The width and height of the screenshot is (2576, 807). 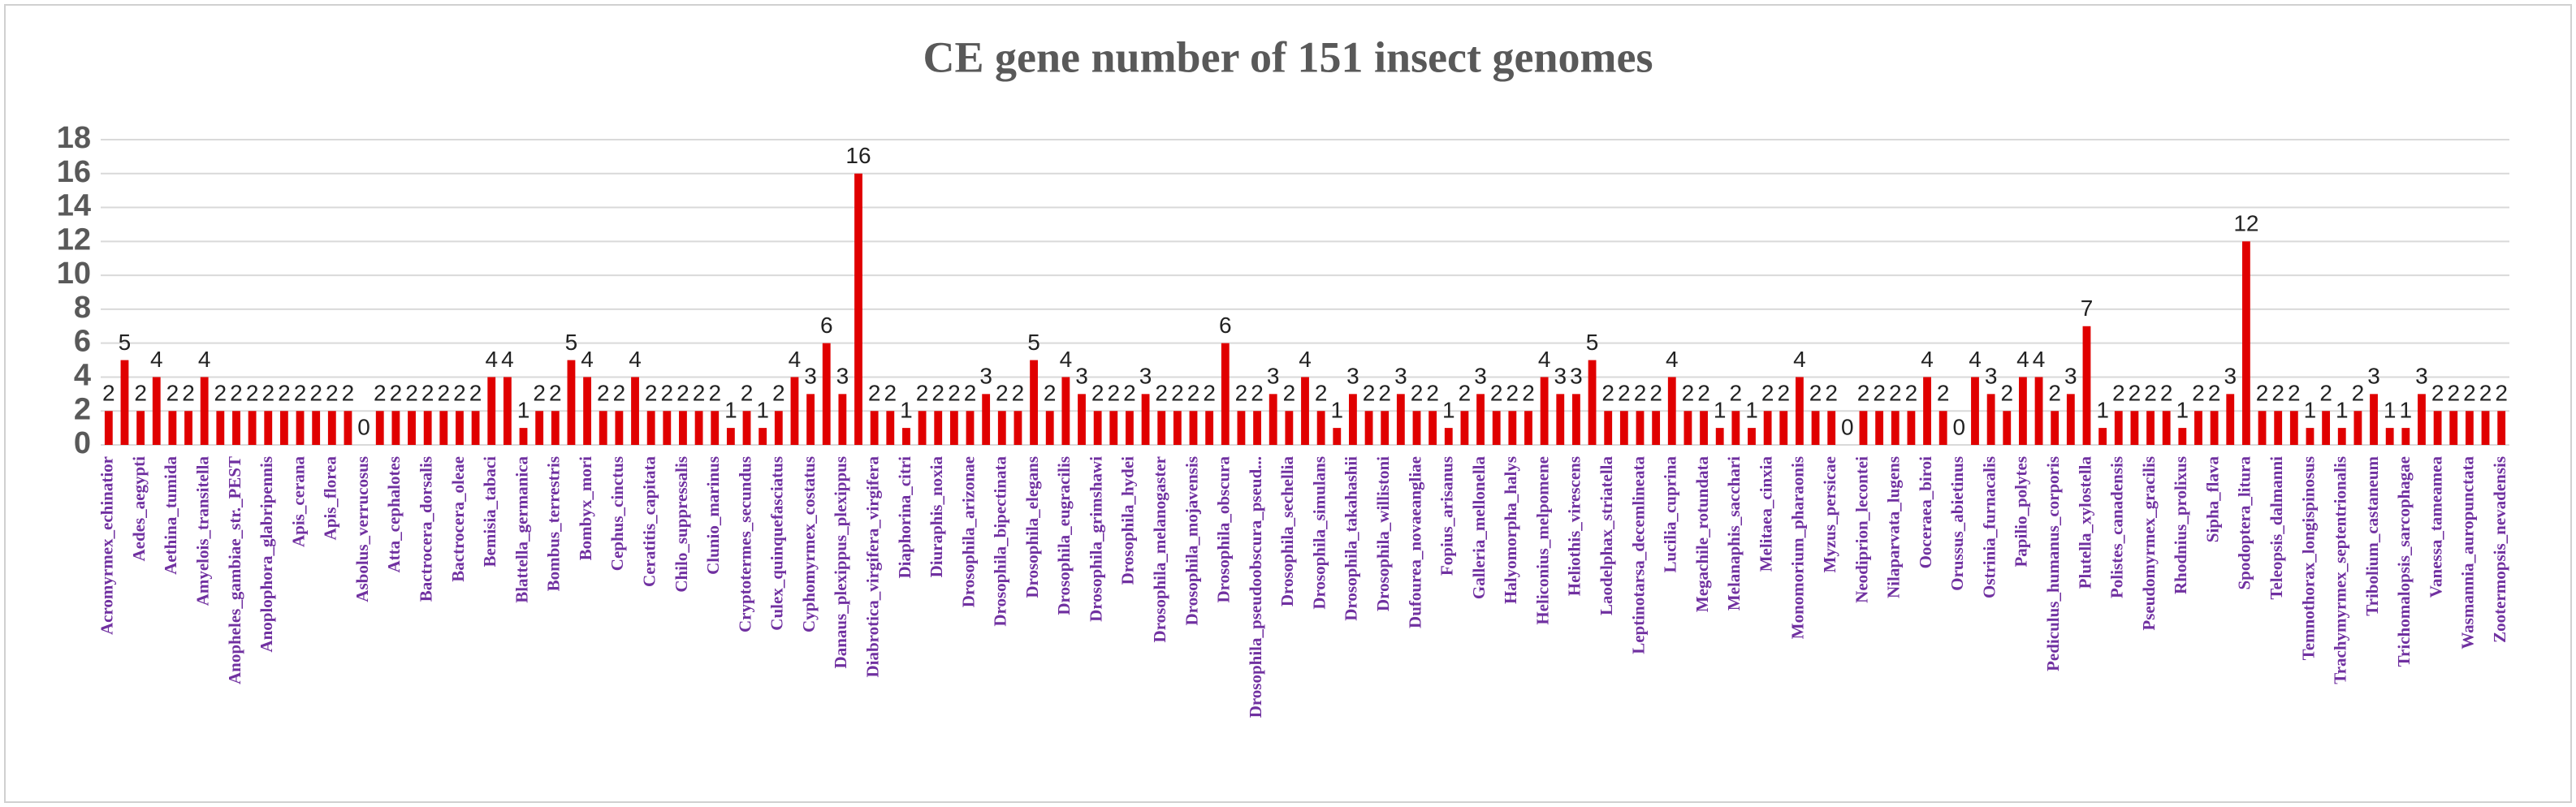 What do you see at coordinates (649, 521) in the screenshot?
I see `x-tick-label: Ceratitis_capitata` at bounding box center [649, 521].